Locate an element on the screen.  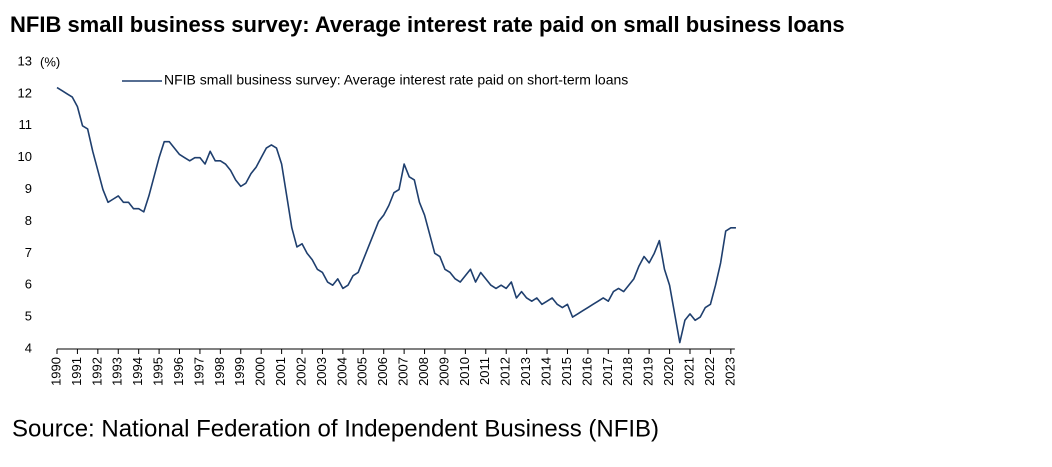
x-tick-label: 2013 is located at coordinates (525, 371).